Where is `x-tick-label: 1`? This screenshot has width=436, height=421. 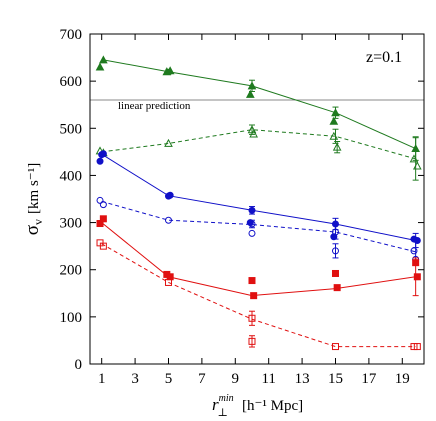 x-tick-label: 1 is located at coordinates (102, 379).